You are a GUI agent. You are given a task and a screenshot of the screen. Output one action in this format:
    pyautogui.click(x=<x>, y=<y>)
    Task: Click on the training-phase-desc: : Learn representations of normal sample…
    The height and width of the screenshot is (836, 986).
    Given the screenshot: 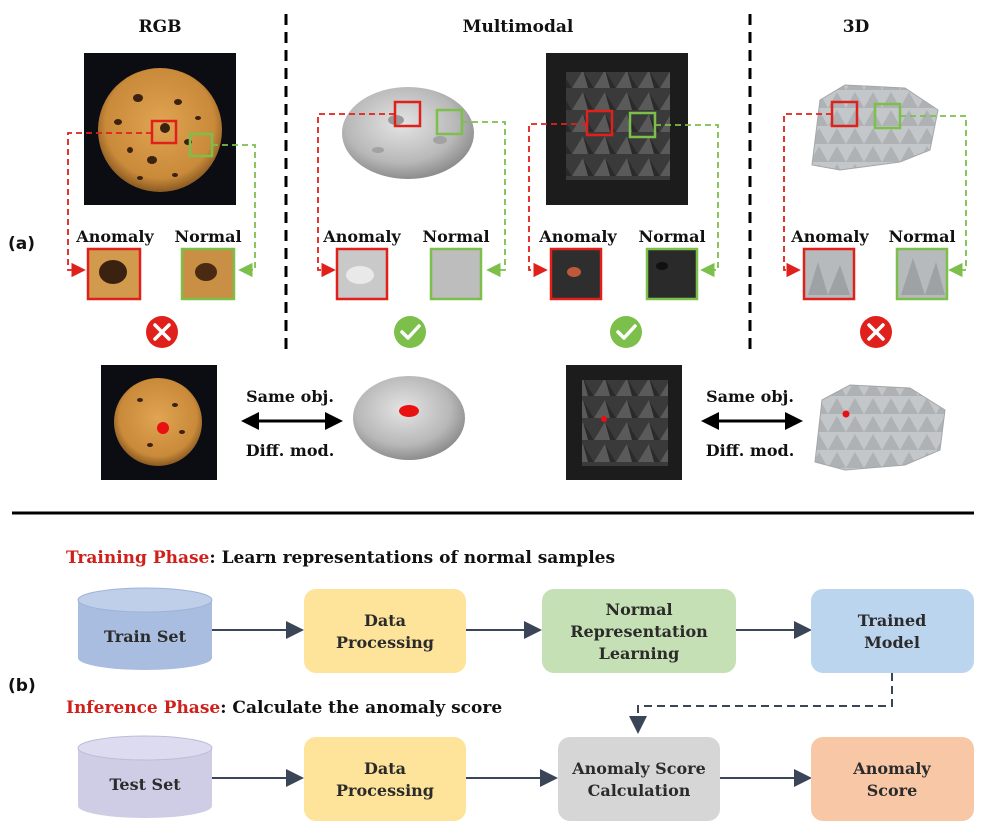 What is the action you would take?
    pyautogui.click(x=412, y=558)
    